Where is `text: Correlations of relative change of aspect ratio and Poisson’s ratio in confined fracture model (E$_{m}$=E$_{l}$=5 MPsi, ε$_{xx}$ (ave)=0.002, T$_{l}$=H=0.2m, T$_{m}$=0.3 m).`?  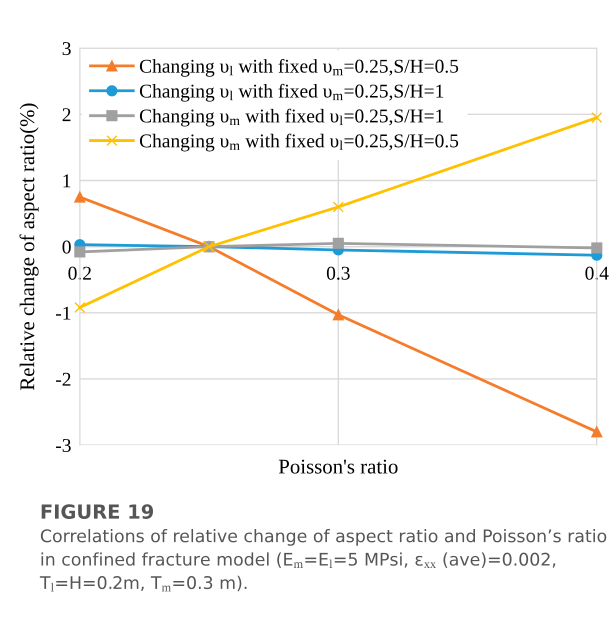 text: Correlations of relative change of aspect ratio and Poisson’s ratio in confined fracture model (E$_{m}$=E$_{l}$=5 MPsi, ε$_{xx}$ (ave)=0.002, T$_{l}$=H=0.2m, T$_{m}$=0.3 m). is located at coordinates (323, 560).